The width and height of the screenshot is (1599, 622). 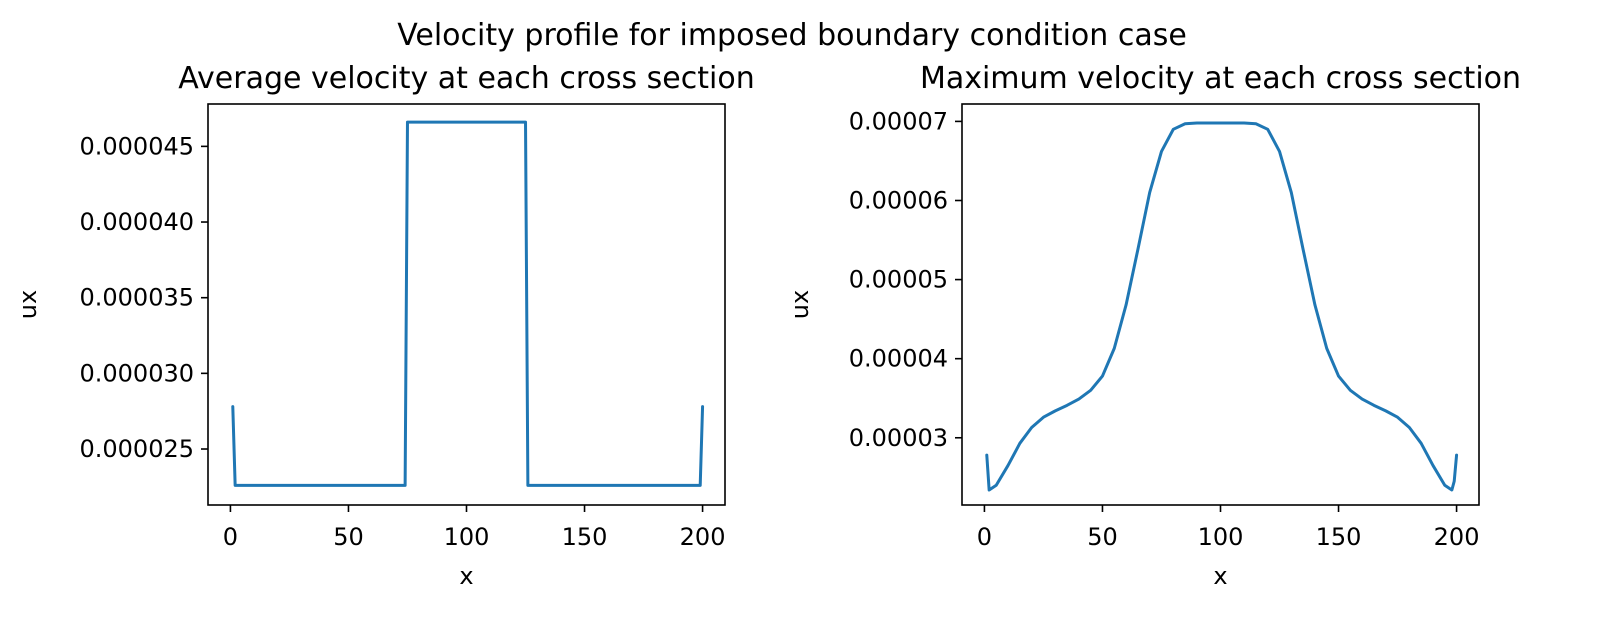 I want to click on right-chart-x-tick-label: 150, so click(x=1339, y=537).